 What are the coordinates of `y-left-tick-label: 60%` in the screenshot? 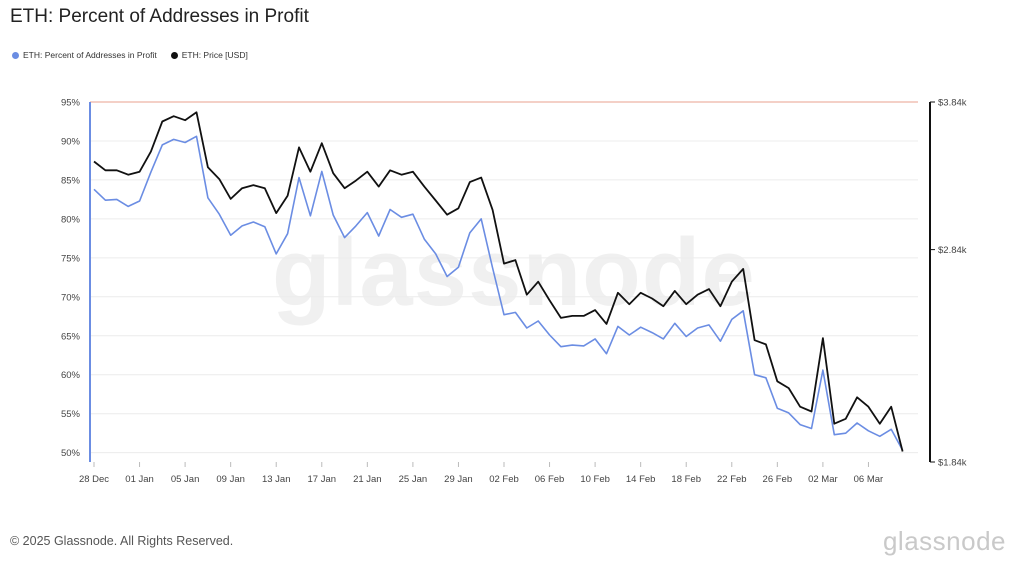 It's located at (71, 375).